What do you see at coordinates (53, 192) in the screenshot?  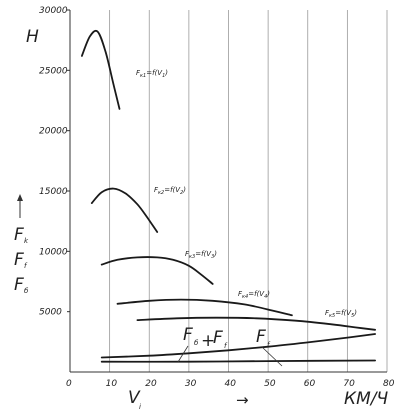 I see `y-tick-label: 15000` at bounding box center [53, 192].